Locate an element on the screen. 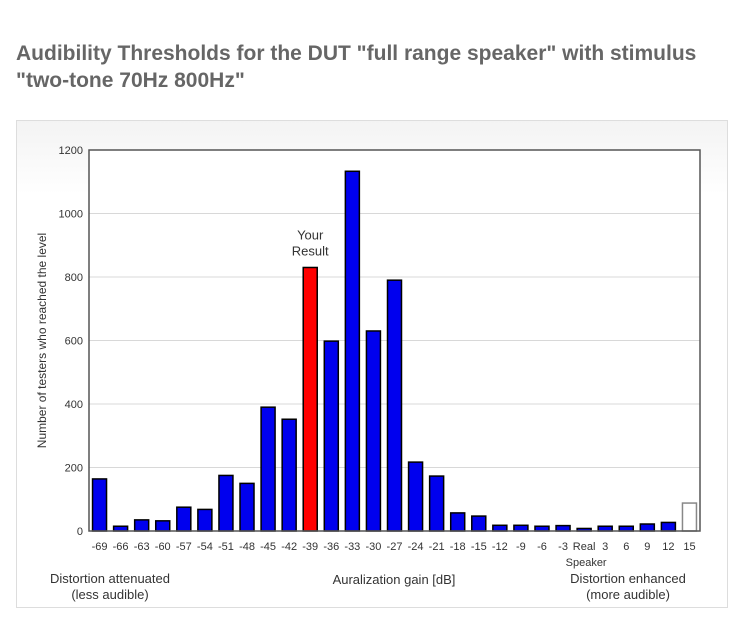 This screenshot has width=748, height=642. right-note-line1: Distortion enhanced is located at coordinates (628, 578).